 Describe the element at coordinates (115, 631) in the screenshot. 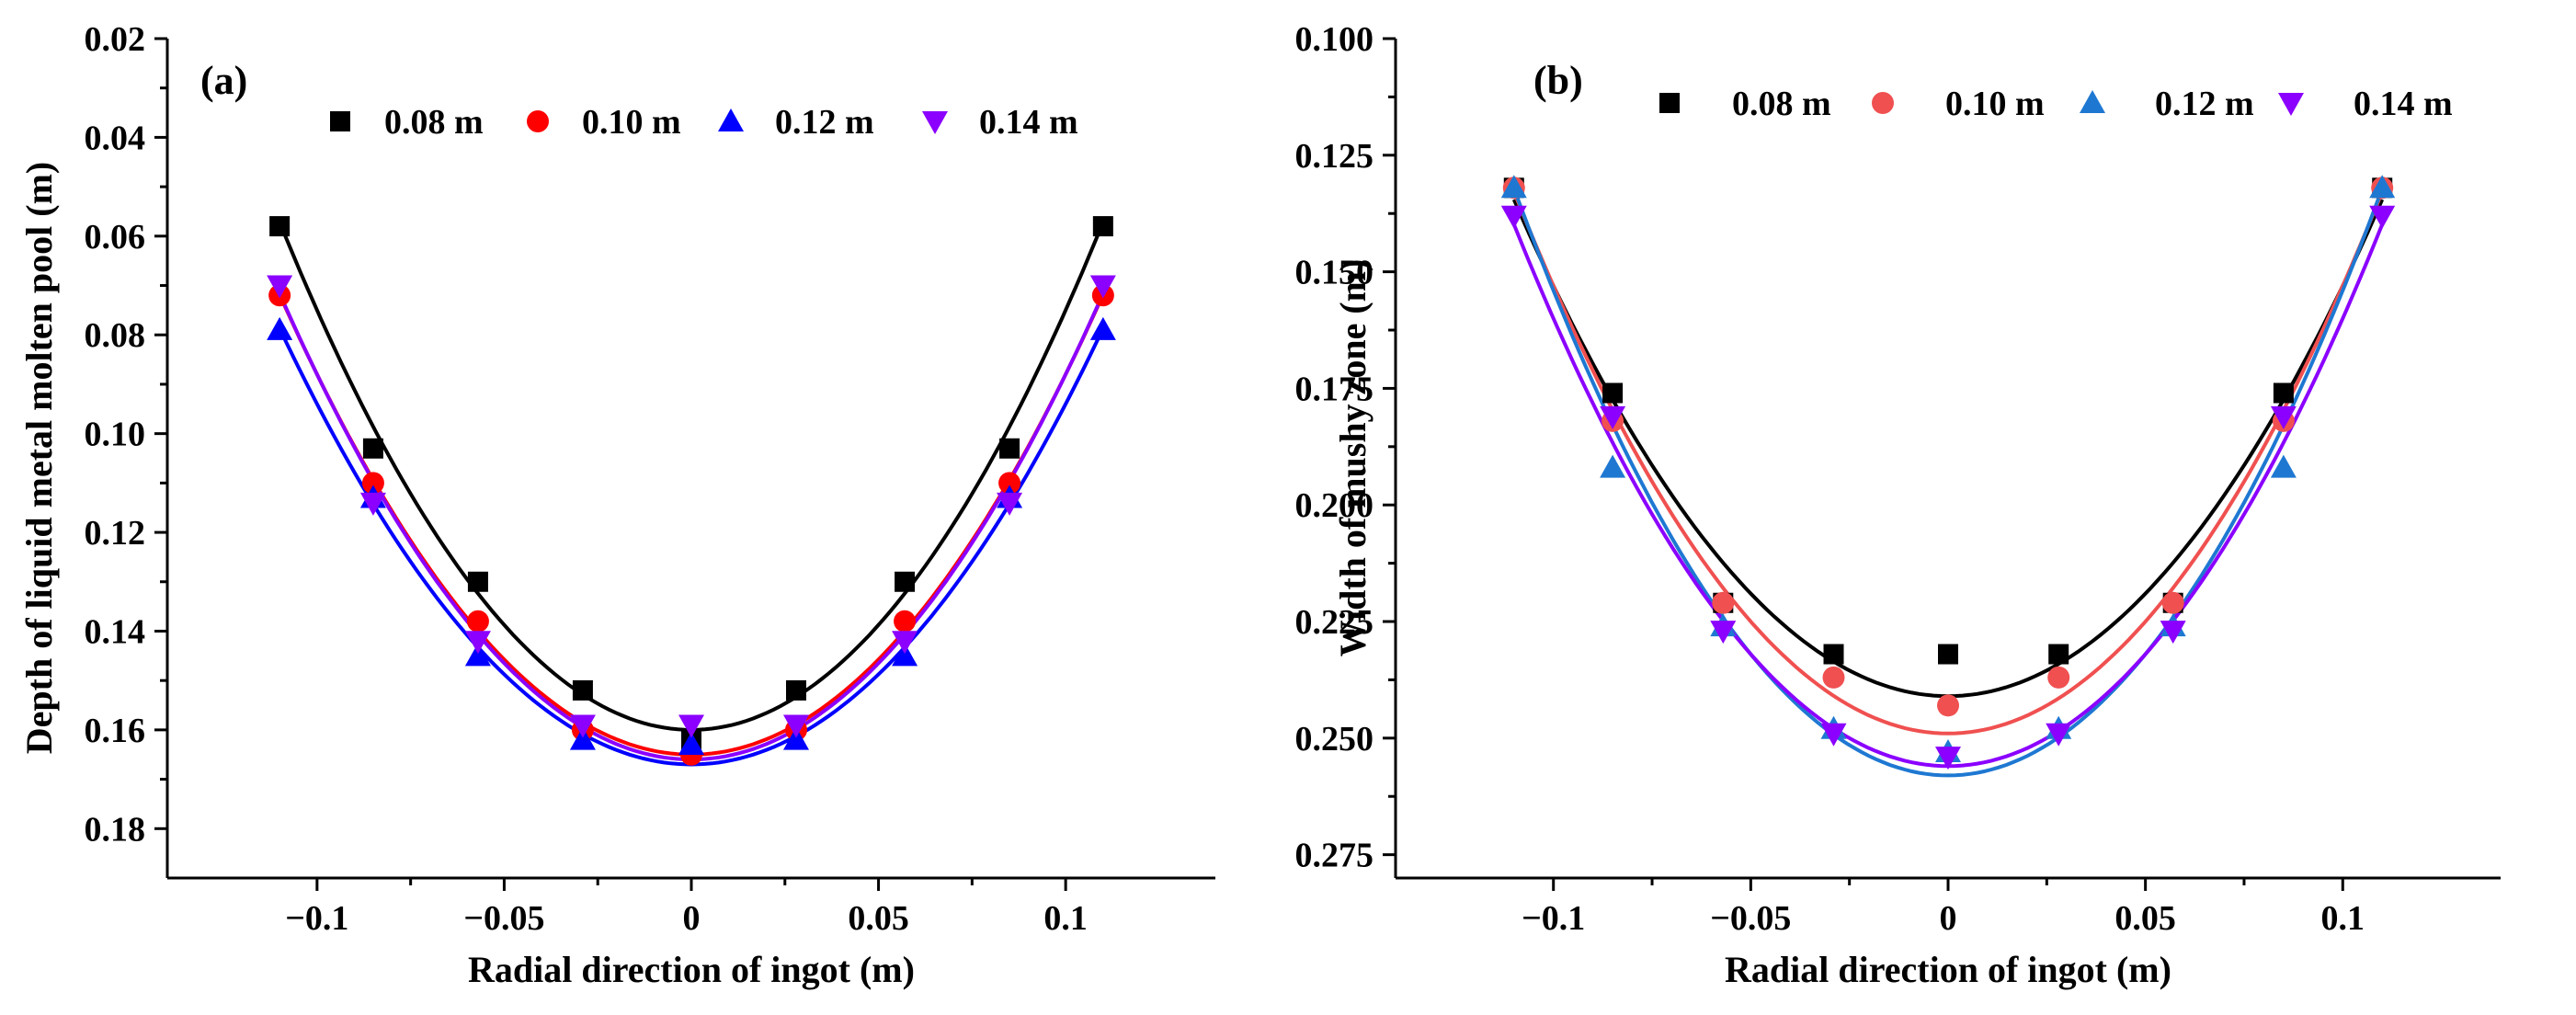

I see `y-tick-label: 0.14` at that location.